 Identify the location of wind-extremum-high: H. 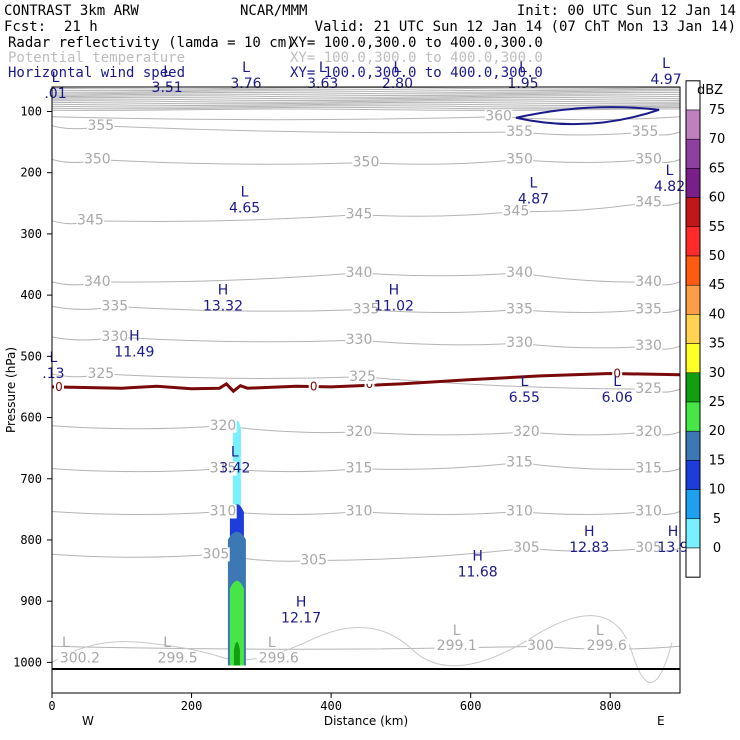
(394, 290).